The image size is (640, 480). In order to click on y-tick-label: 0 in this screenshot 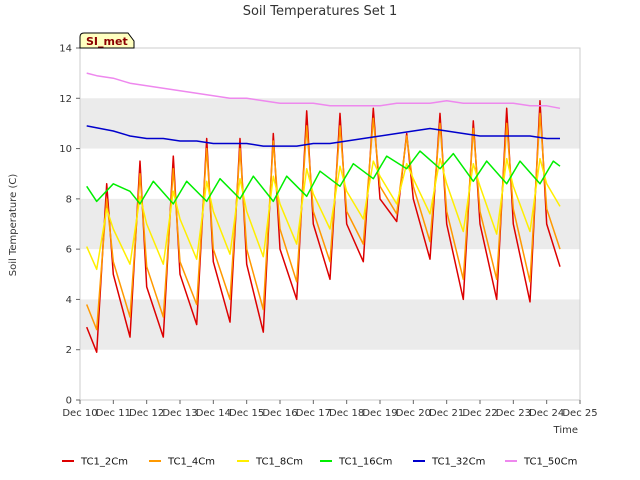, I will do `click(69, 401)`.